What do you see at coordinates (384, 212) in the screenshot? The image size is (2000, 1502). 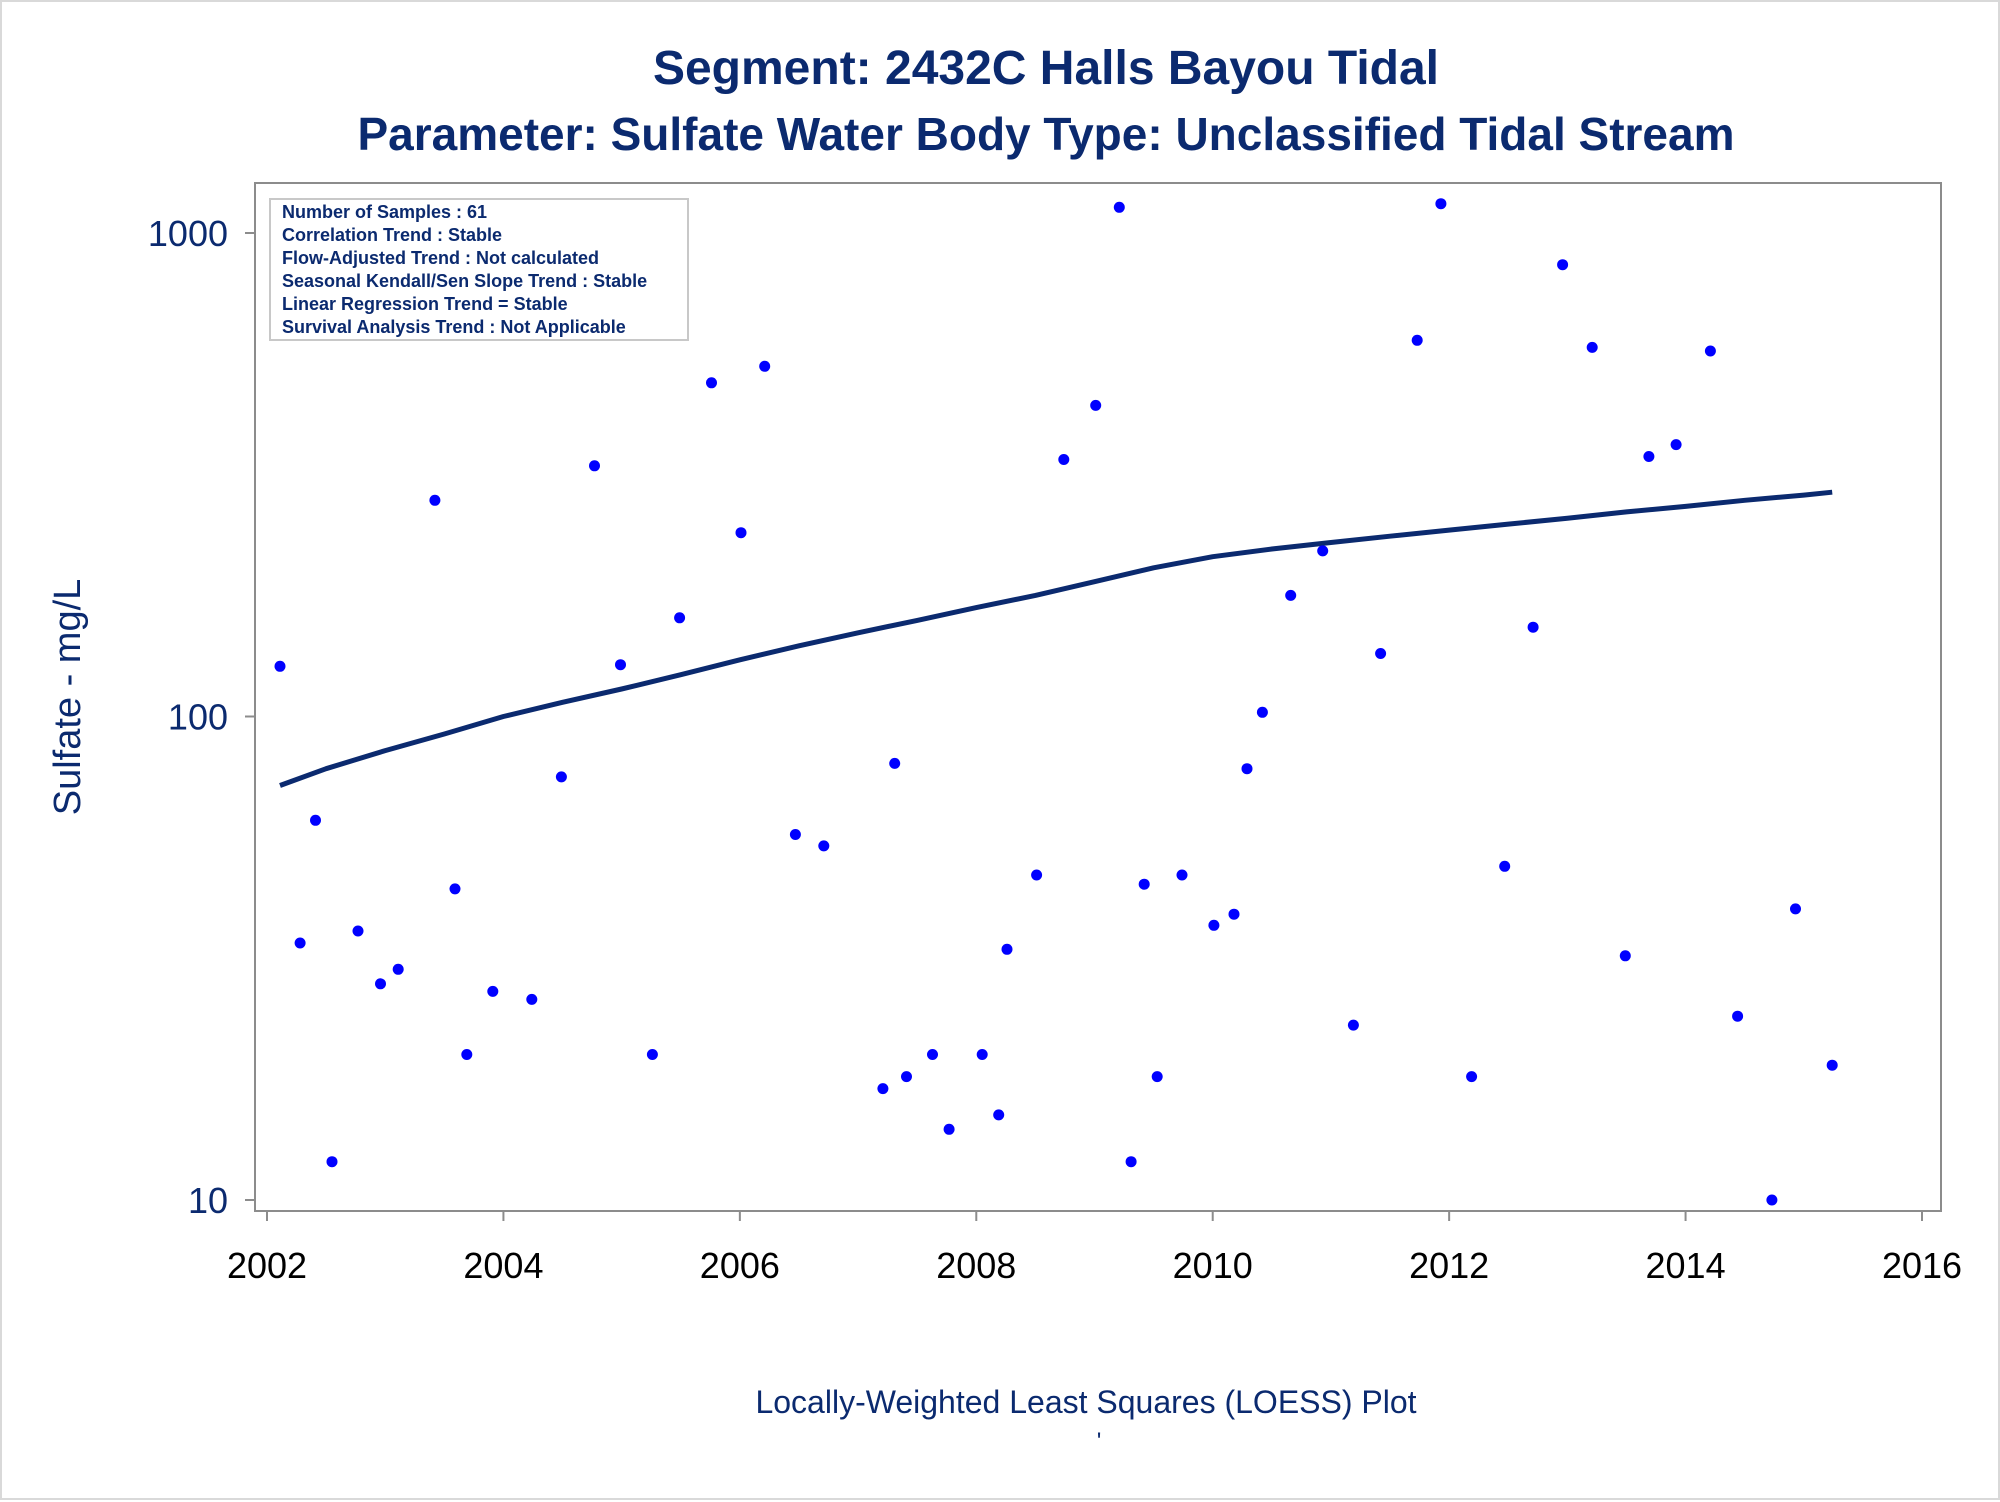 I see `stats-line: Number of Samples : 61` at bounding box center [384, 212].